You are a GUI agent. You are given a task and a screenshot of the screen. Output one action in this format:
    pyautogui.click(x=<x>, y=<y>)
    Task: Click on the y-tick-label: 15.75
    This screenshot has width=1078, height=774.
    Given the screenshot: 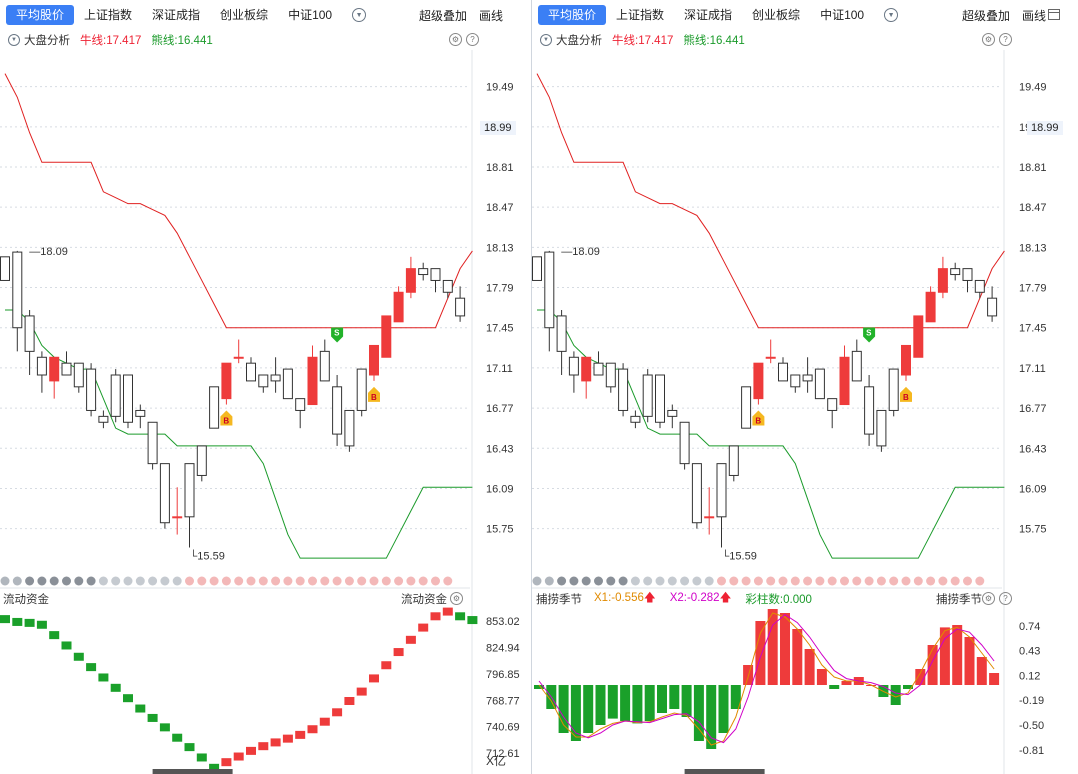 What is the action you would take?
    pyautogui.click(x=500, y=530)
    